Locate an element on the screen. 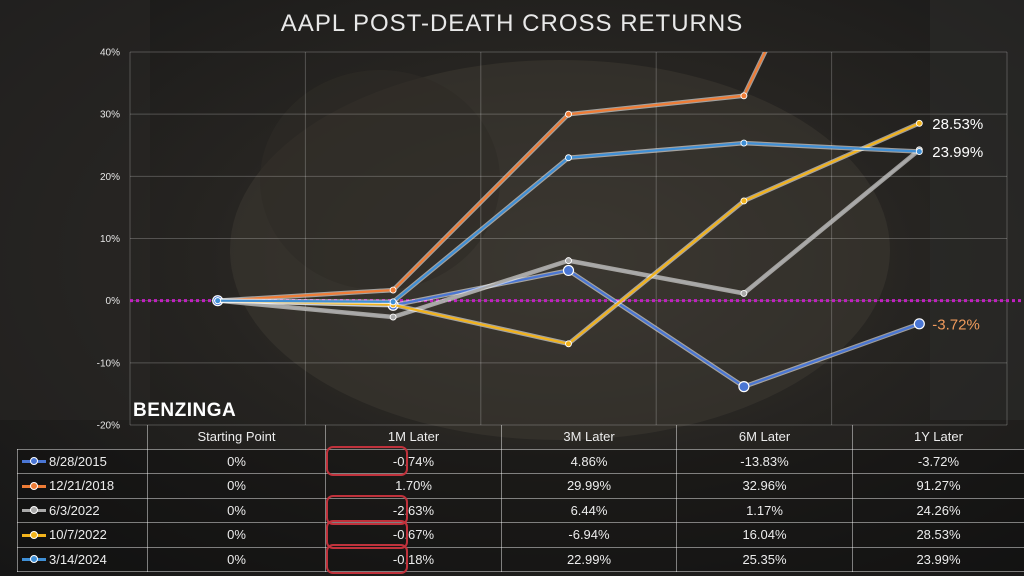  table-row: 12/21/2018 0% 1.70% 29.99% 32.96% 91.27% is located at coordinates (520, 486).